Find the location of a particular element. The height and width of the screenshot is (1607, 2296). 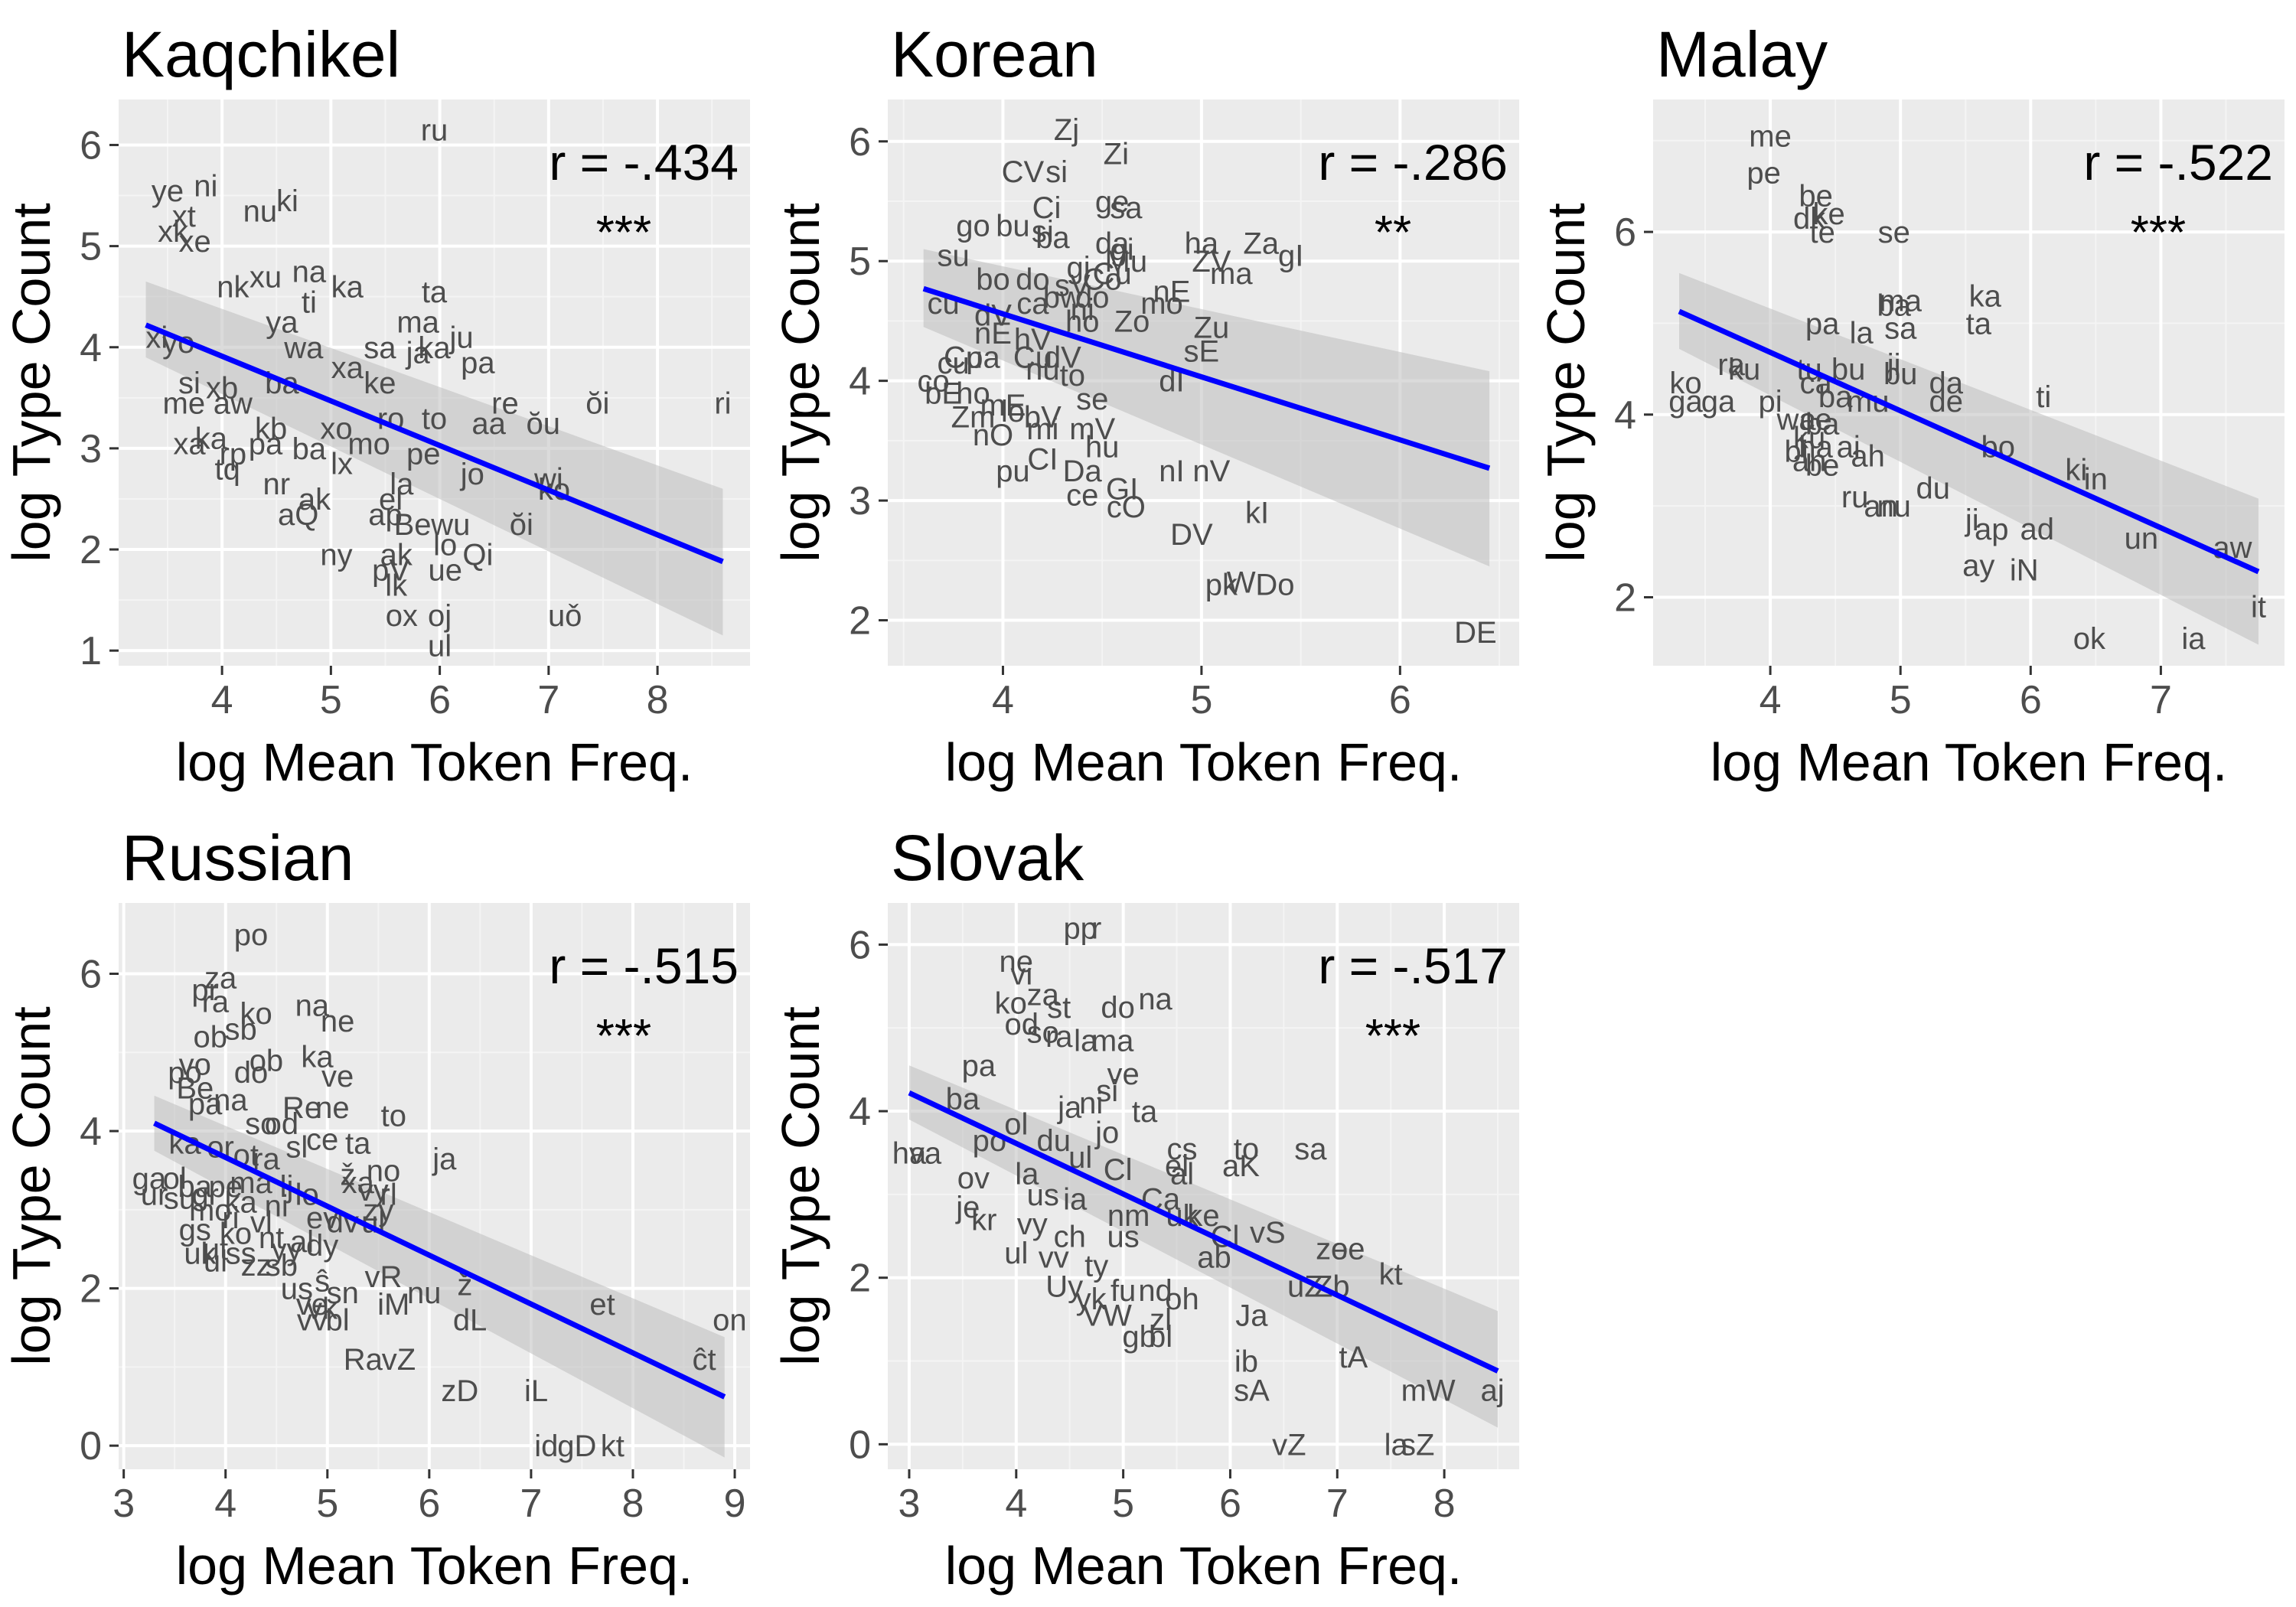

point-label: oe is located at coordinates (1348, 1249).